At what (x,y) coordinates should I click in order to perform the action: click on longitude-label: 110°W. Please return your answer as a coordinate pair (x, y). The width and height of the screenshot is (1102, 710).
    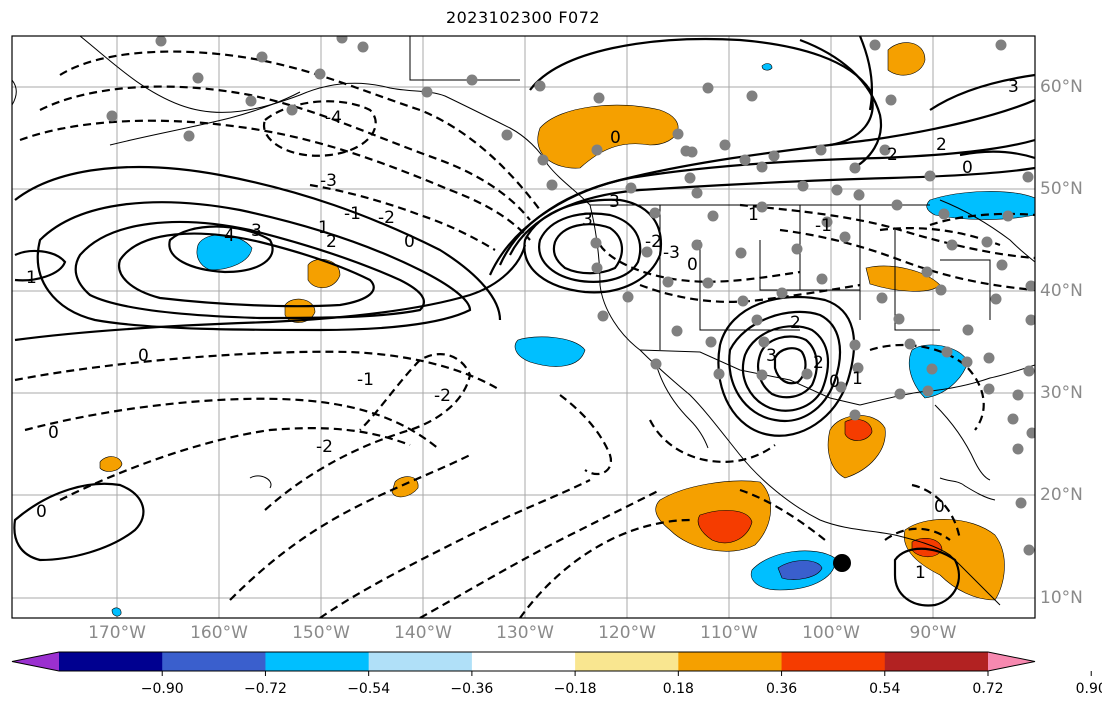
    Looking at the image, I should click on (729, 633).